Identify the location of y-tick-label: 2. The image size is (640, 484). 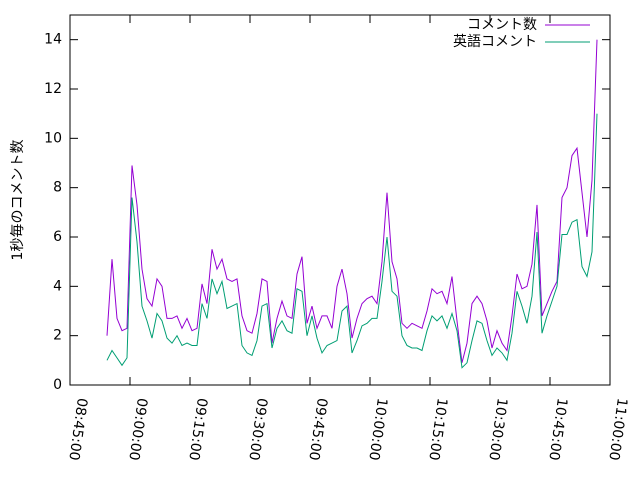
(57, 336).